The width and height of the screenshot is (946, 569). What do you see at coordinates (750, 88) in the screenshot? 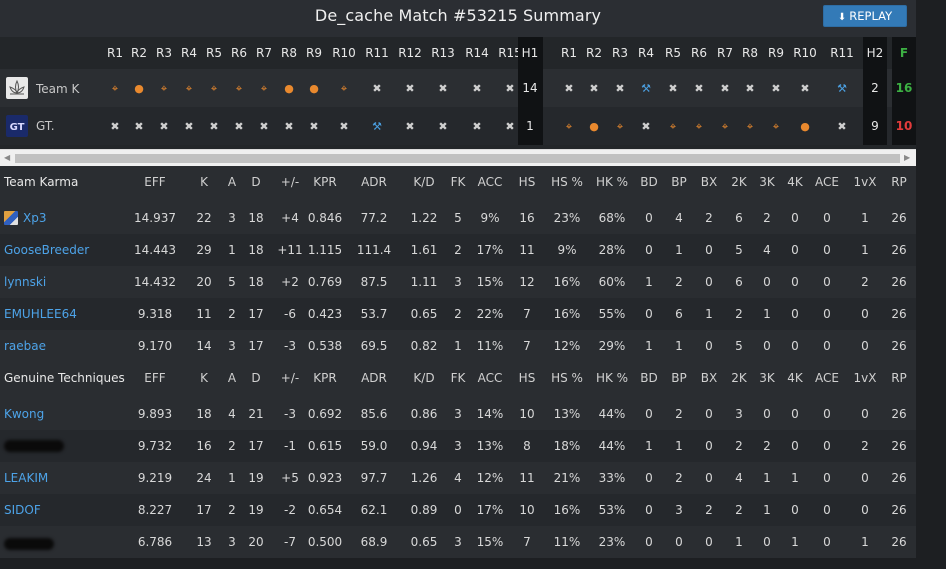
I see `eliminated-icon: ✖` at bounding box center [750, 88].